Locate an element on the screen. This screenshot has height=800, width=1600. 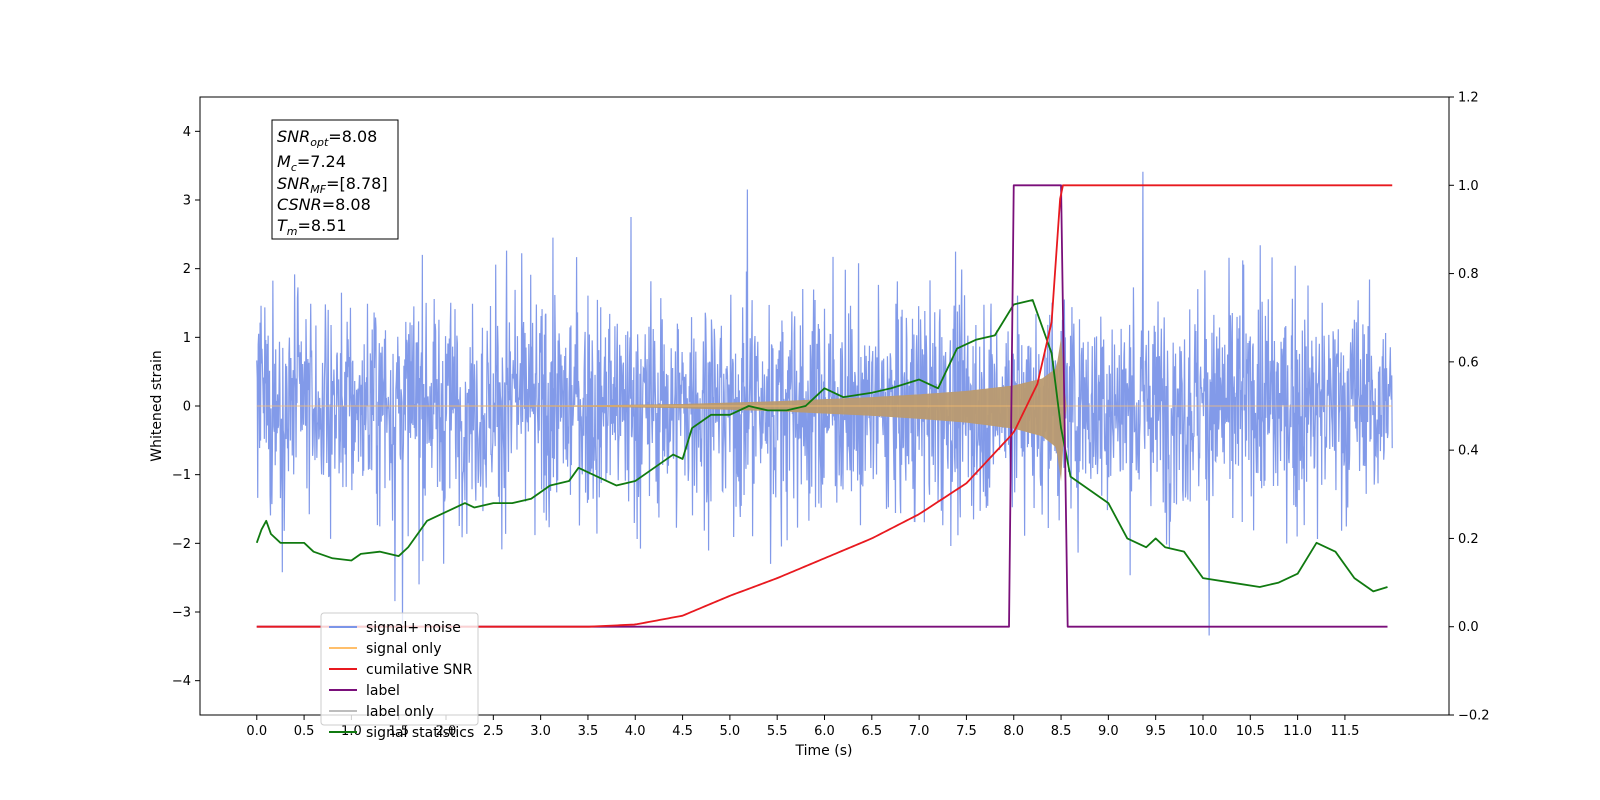
x-tick-label: 7.0 is located at coordinates (919, 731).